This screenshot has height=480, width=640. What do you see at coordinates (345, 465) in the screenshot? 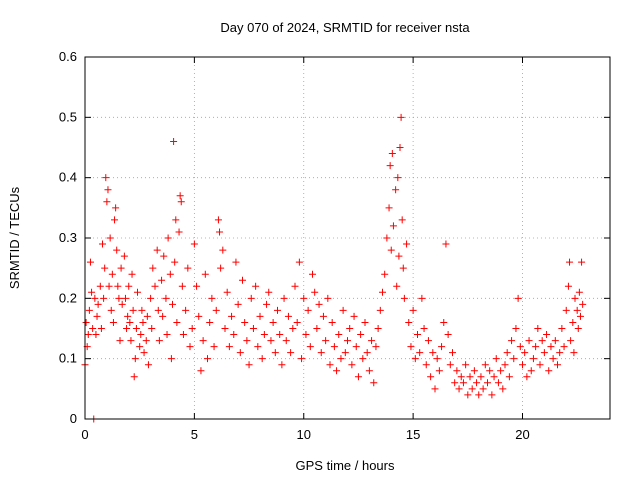
I see `x-axis-label: GPS time / hours` at bounding box center [345, 465].